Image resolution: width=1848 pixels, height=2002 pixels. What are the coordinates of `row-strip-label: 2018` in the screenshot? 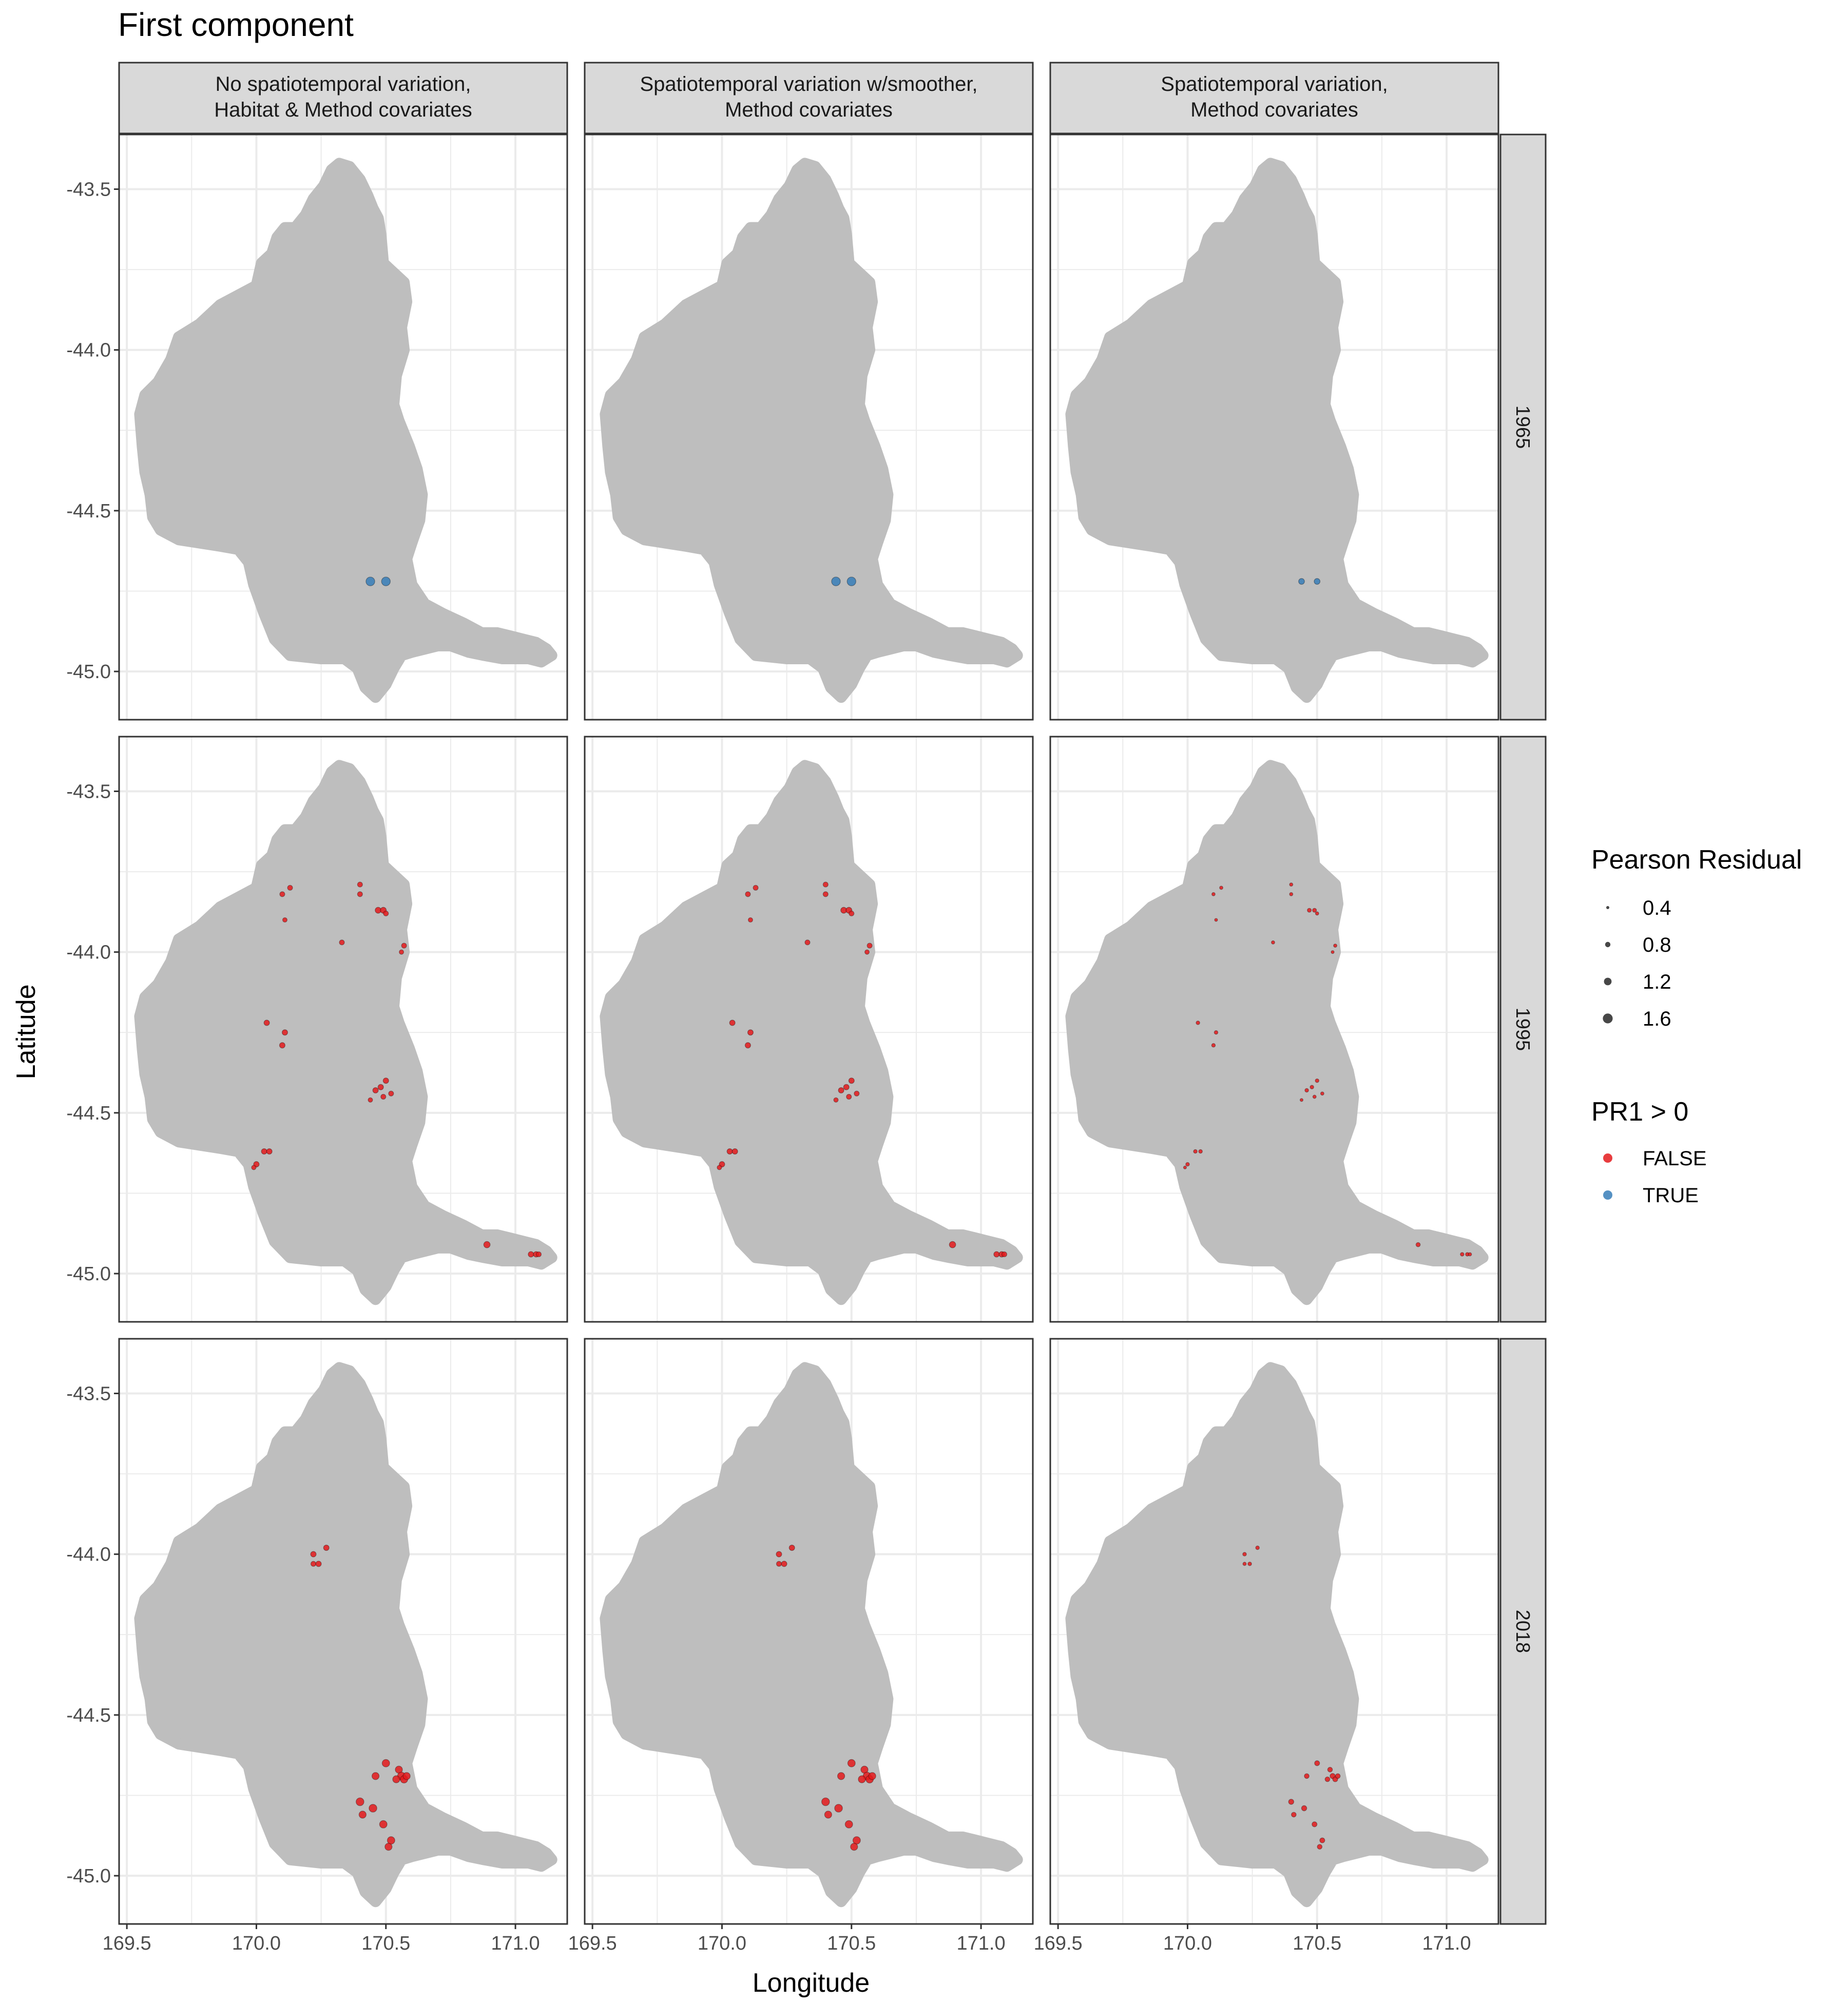 It's located at (1522, 1631).